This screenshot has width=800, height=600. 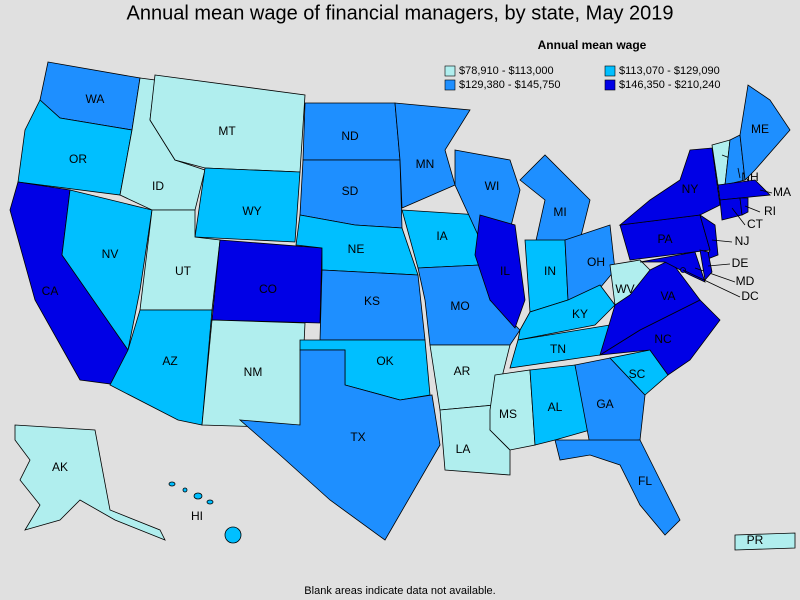 I want to click on state-label: MN, so click(x=425, y=164).